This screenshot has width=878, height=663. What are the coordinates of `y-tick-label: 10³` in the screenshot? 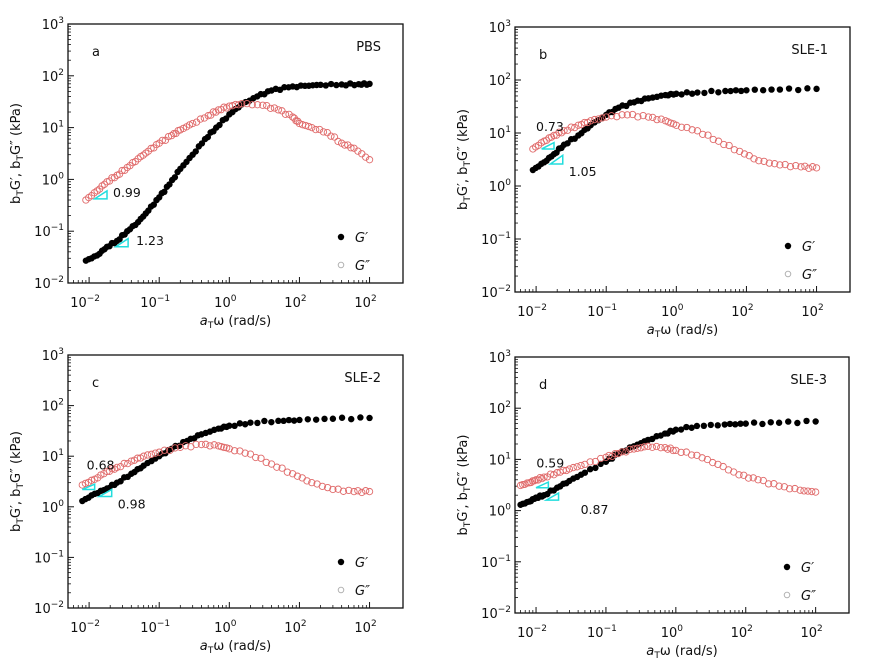 It's located at (53, 355).